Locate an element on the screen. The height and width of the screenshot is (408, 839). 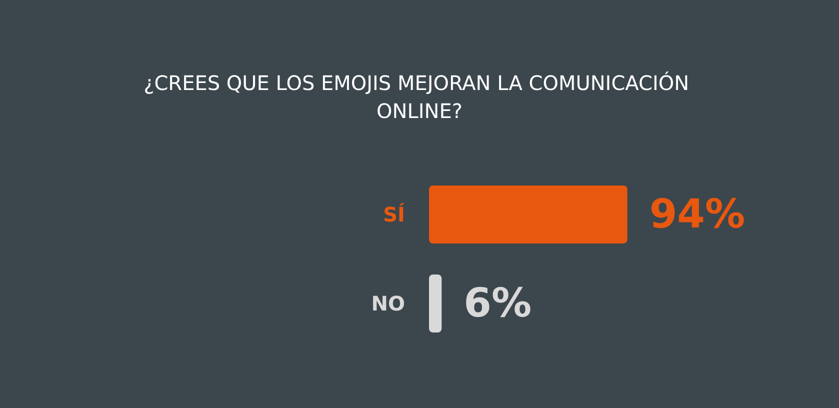
chart-title: ¿CREES QUE LOS EMOJIS MEJORAN LA COMUNICACIÓN ONLINE? is located at coordinates (420, 97).